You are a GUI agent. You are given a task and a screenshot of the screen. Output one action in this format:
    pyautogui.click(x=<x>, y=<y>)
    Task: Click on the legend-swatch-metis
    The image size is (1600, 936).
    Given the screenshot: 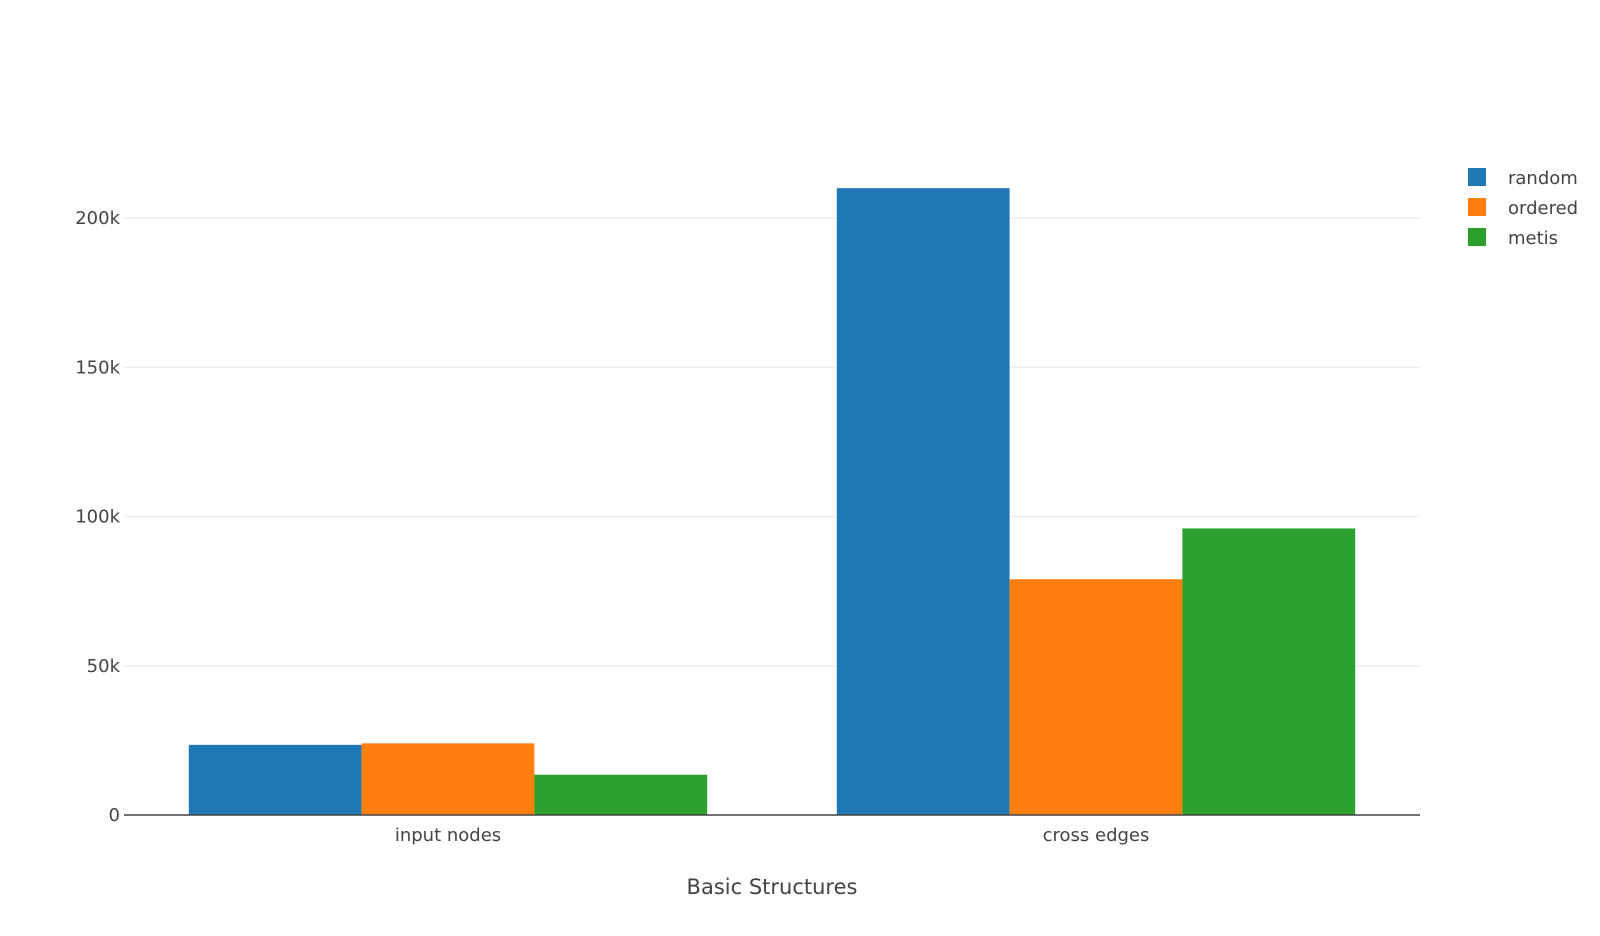 What is the action you would take?
    pyautogui.click(x=1477, y=237)
    